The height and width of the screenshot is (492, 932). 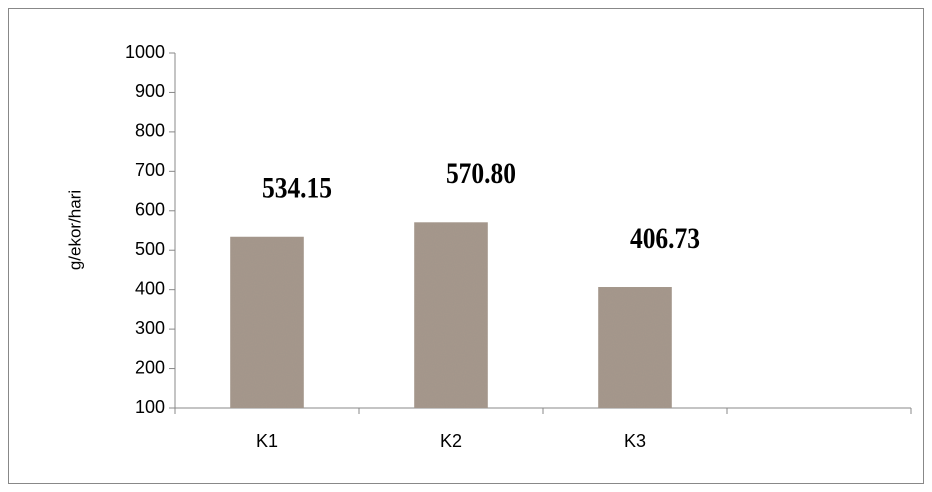 I want to click on y-tick-label: 300, so click(x=150, y=328).